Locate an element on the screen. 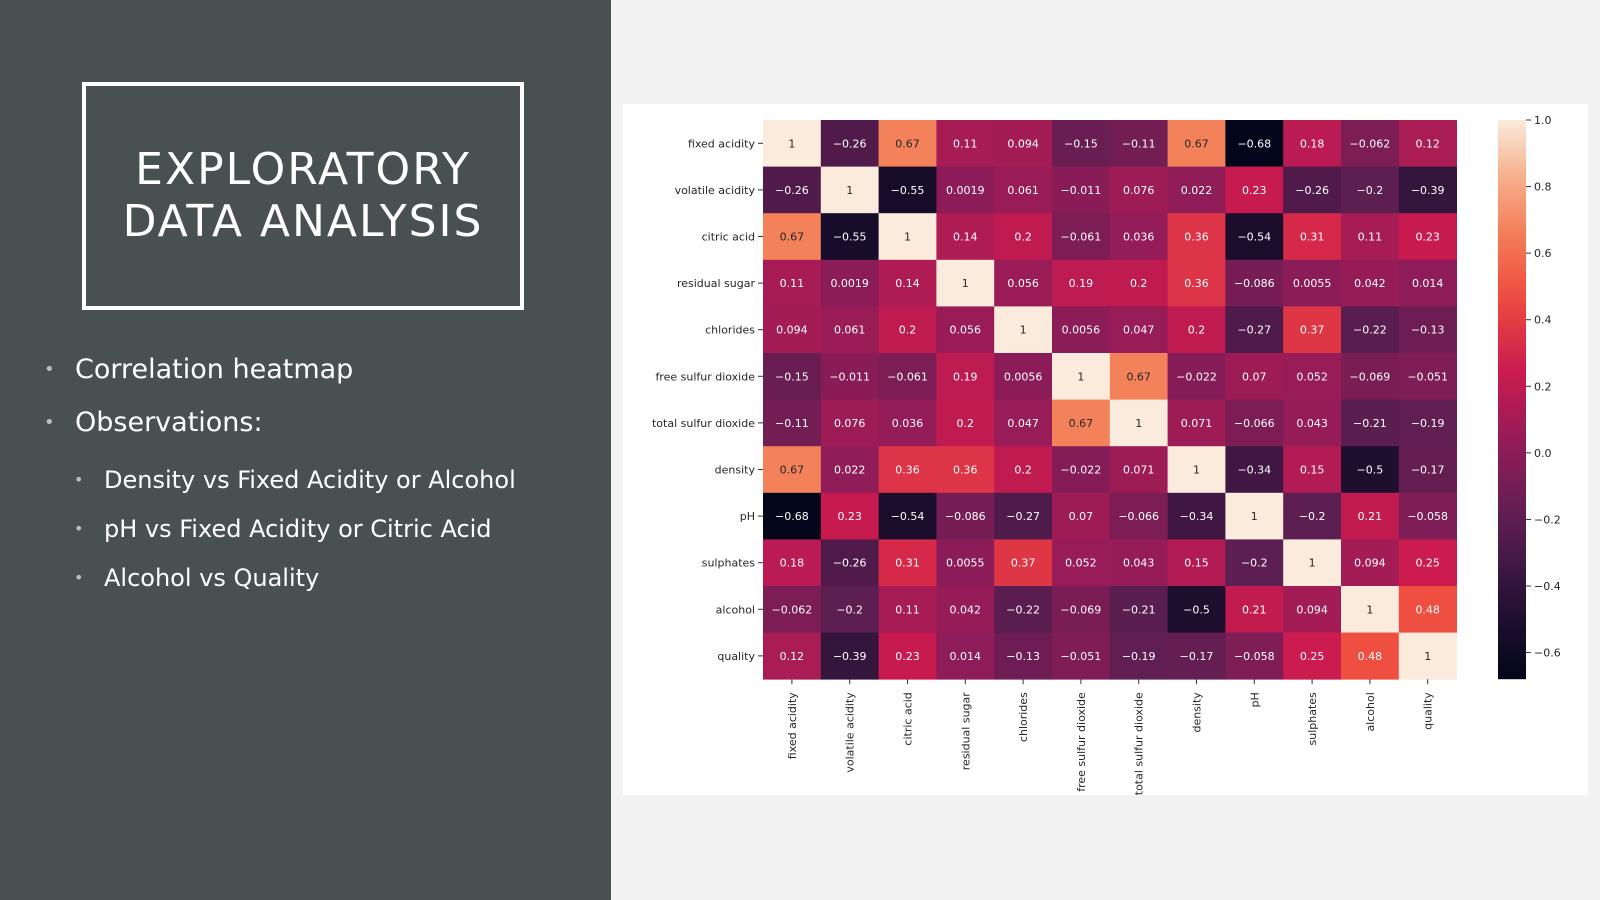 This screenshot has height=900, width=1600. cell-value-label: 0.0055 is located at coordinates (1312, 283).